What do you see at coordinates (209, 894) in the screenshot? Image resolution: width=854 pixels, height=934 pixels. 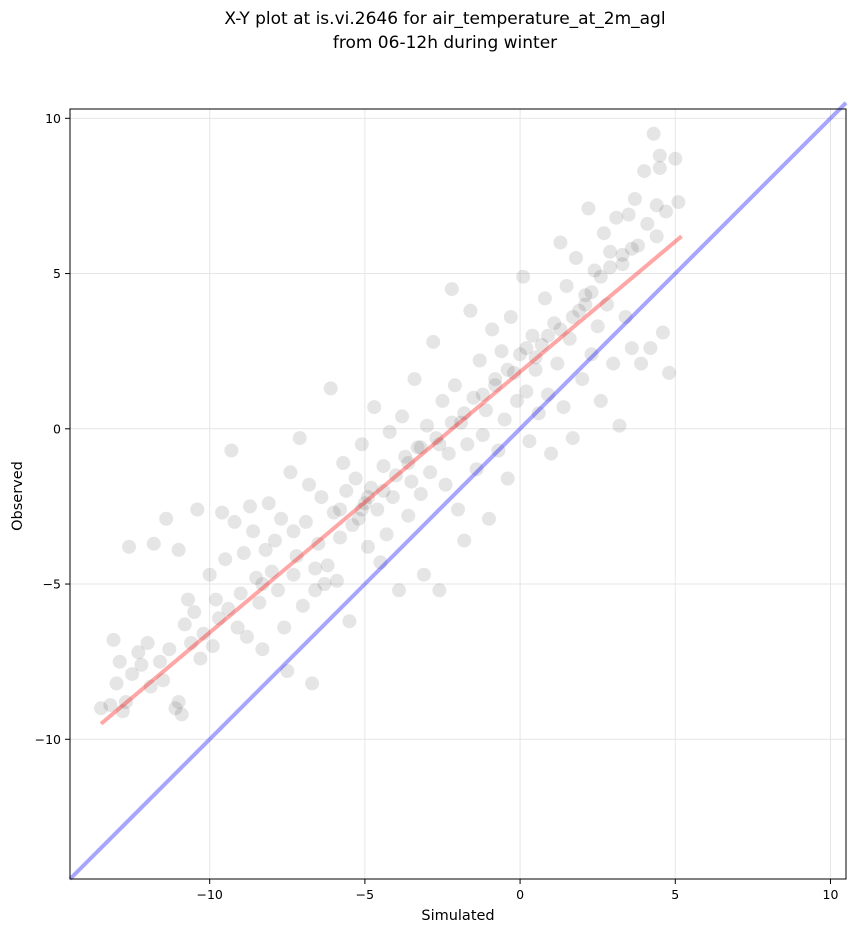 I see `x-tick-label-0: −10` at bounding box center [209, 894].